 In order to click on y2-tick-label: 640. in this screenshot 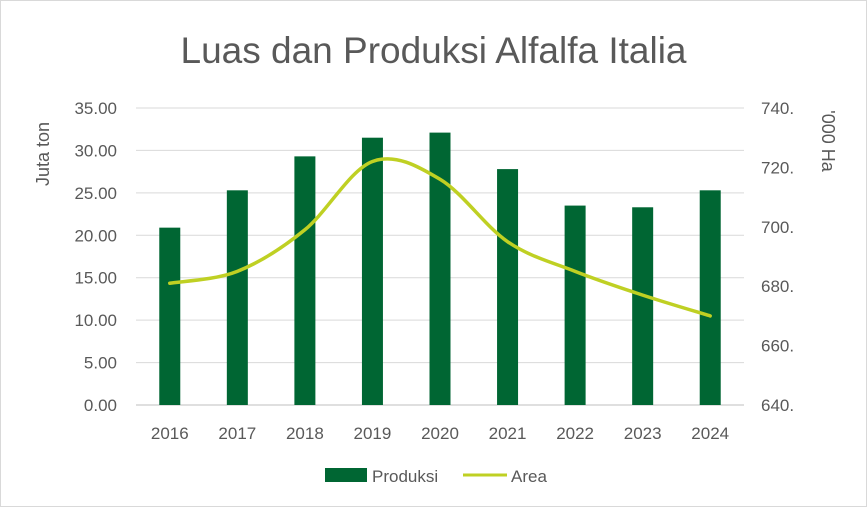, I will do `click(777, 405)`.